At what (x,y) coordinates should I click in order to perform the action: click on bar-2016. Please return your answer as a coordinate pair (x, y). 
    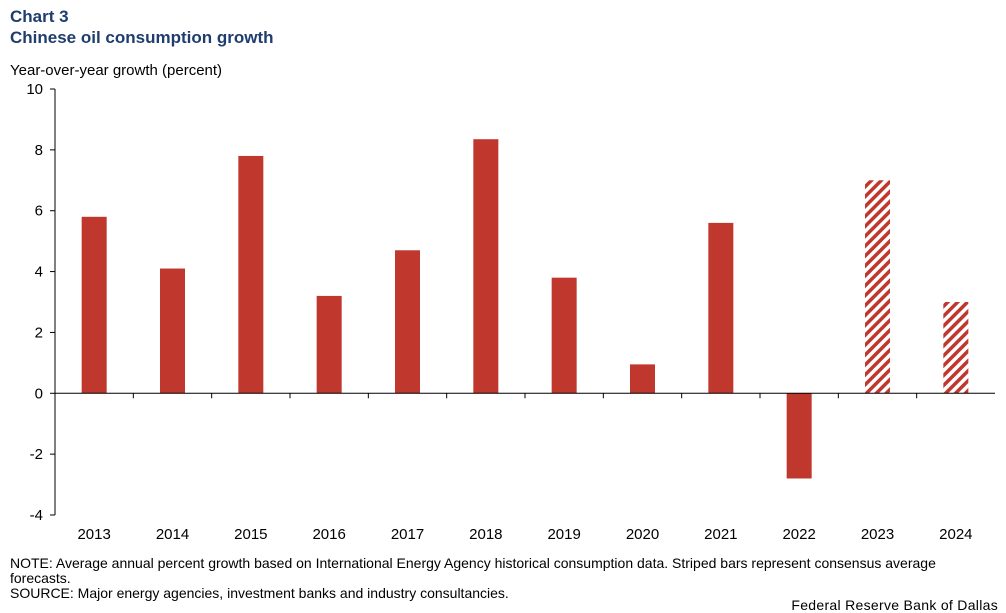
    Looking at the image, I should click on (329, 344).